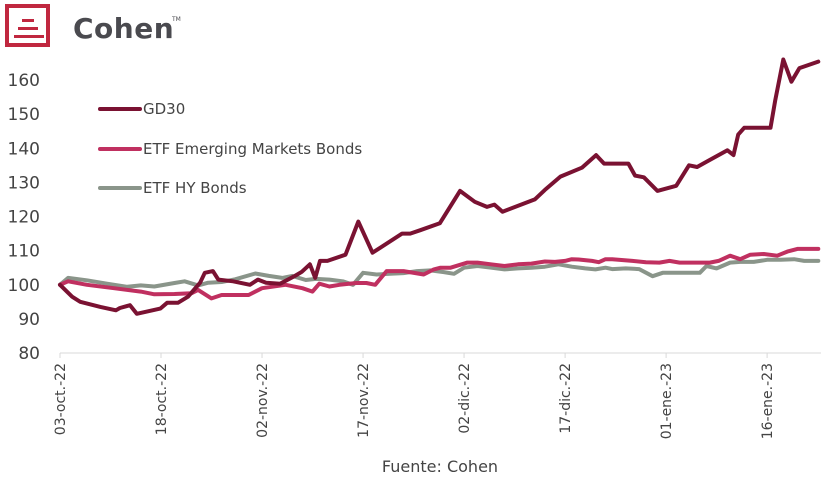 The height and width of the screenshot is (480, 838). What do you see at coordinates (364, 400) in the screenshot?
I see `x-tick-label: 17-nov.-22` at bounding box center [364, 400].